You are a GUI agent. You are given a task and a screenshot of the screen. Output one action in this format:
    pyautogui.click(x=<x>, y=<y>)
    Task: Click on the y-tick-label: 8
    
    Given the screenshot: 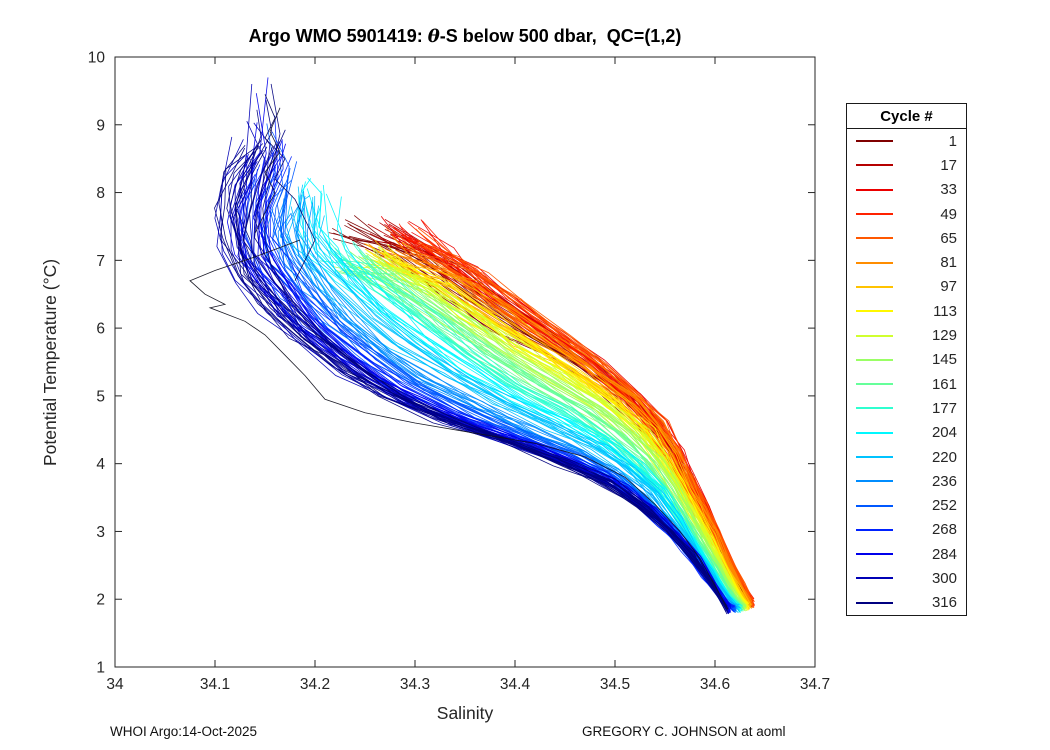 What is the action you would take?
    pyautogui.click(x=100, y=193)
    